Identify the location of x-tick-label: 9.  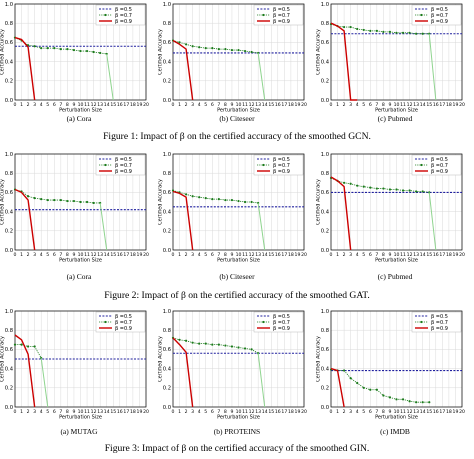
(73, 105).